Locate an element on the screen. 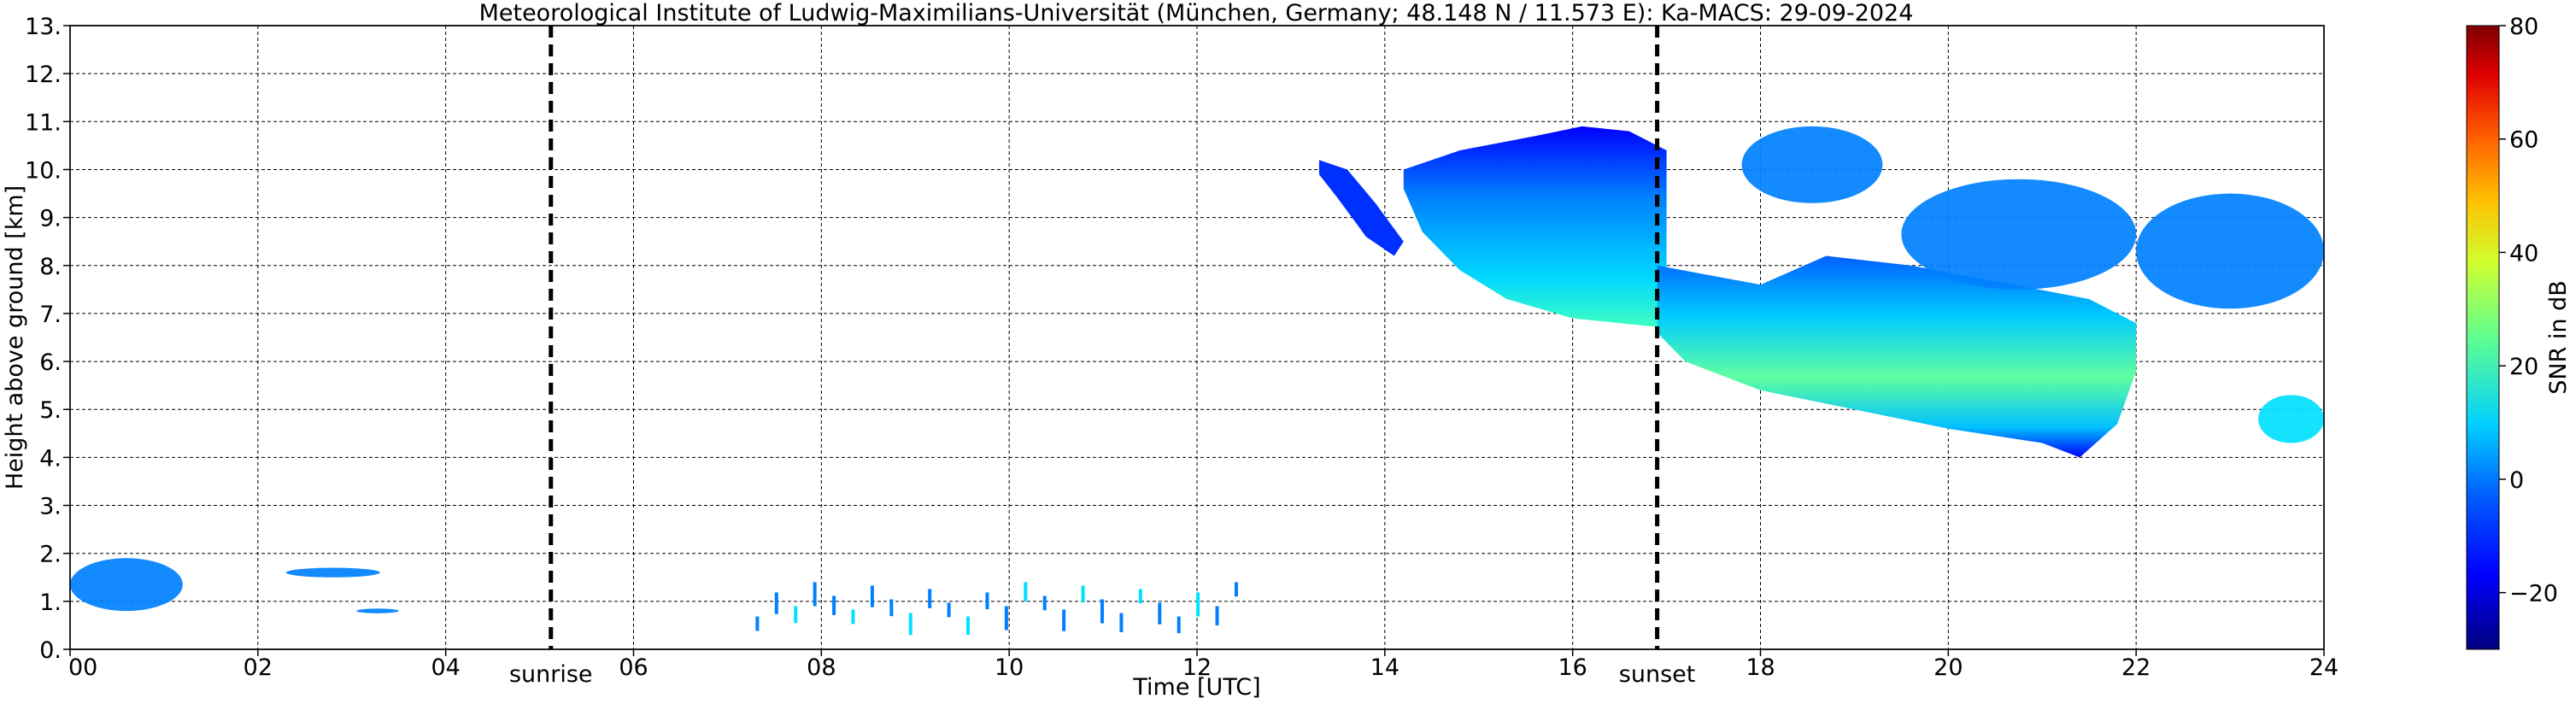 The width and height of the screenshot is (2576, 704). y-tick-label: 6. is located at coordinates (50, 362).